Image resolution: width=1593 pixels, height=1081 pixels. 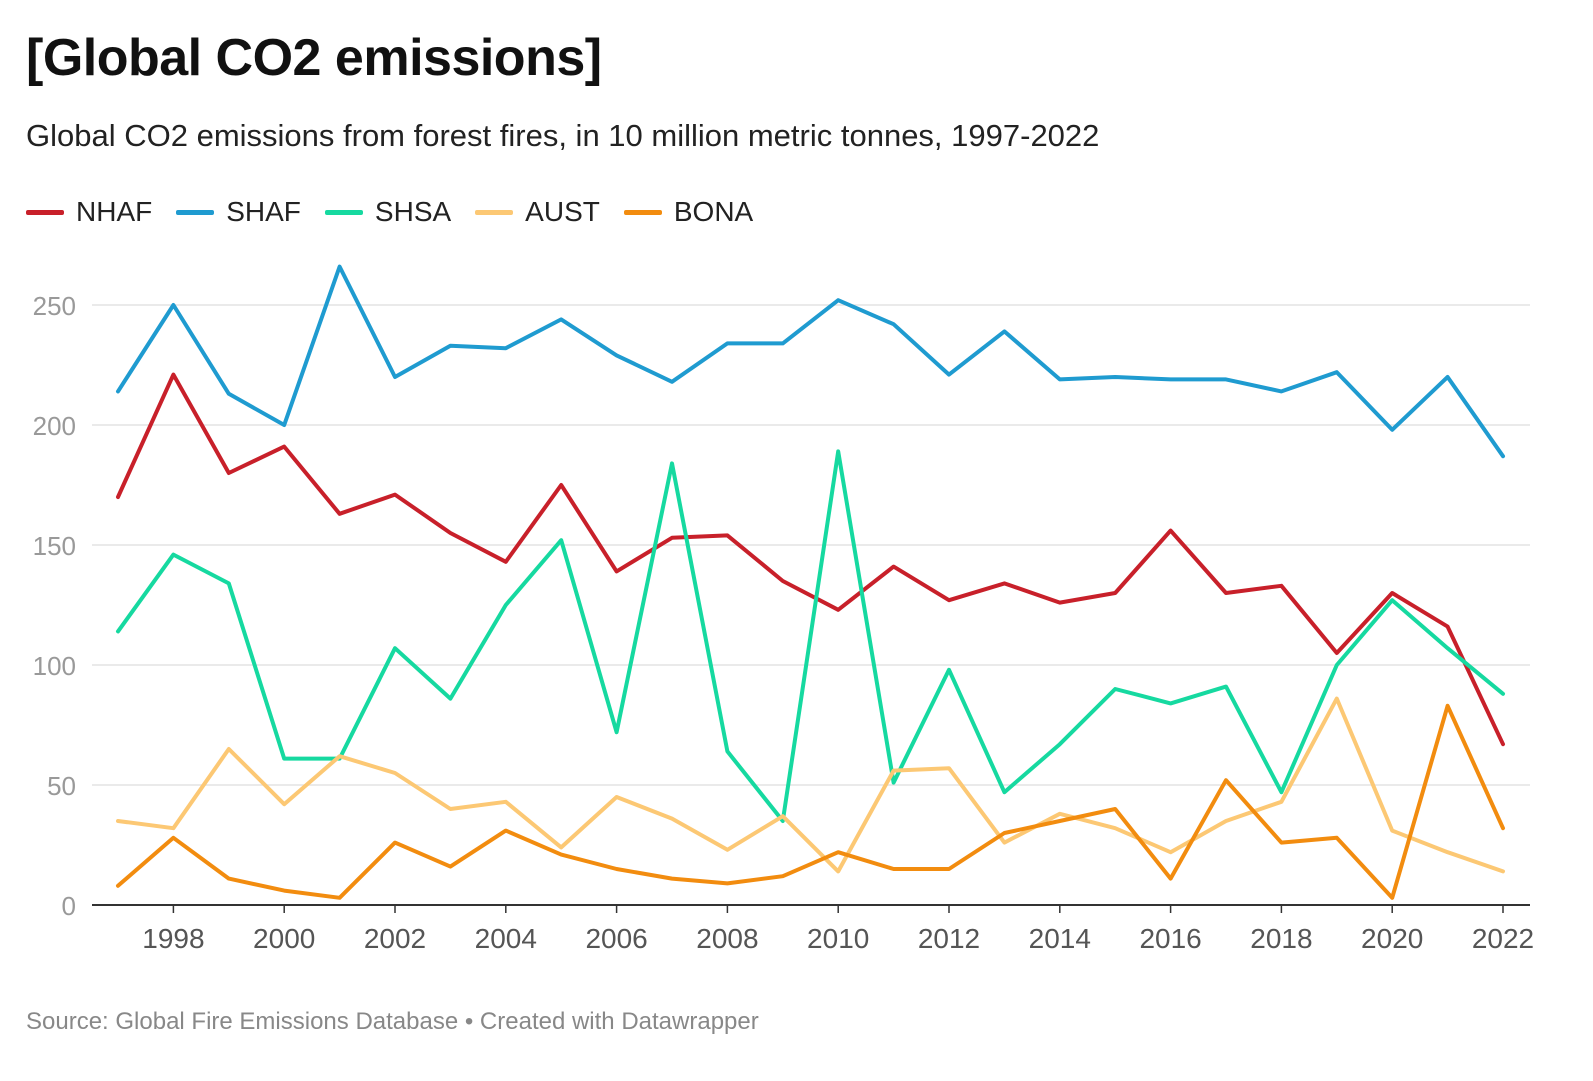 I want to click on x-tick-label: 2006, so click(x=616, y=938).